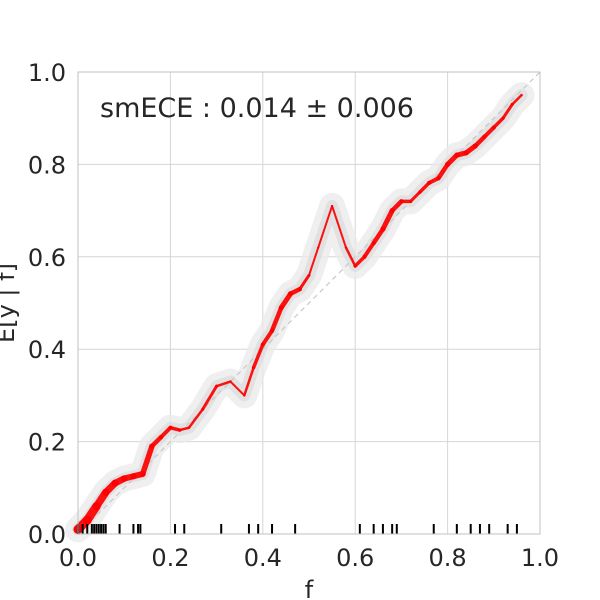 This screenshot has width=600, height=600. What do you see at coordinates (78, 558) in the screenshot?
I see `x-tick-label: 0.0` at bounding box center [78, 558].